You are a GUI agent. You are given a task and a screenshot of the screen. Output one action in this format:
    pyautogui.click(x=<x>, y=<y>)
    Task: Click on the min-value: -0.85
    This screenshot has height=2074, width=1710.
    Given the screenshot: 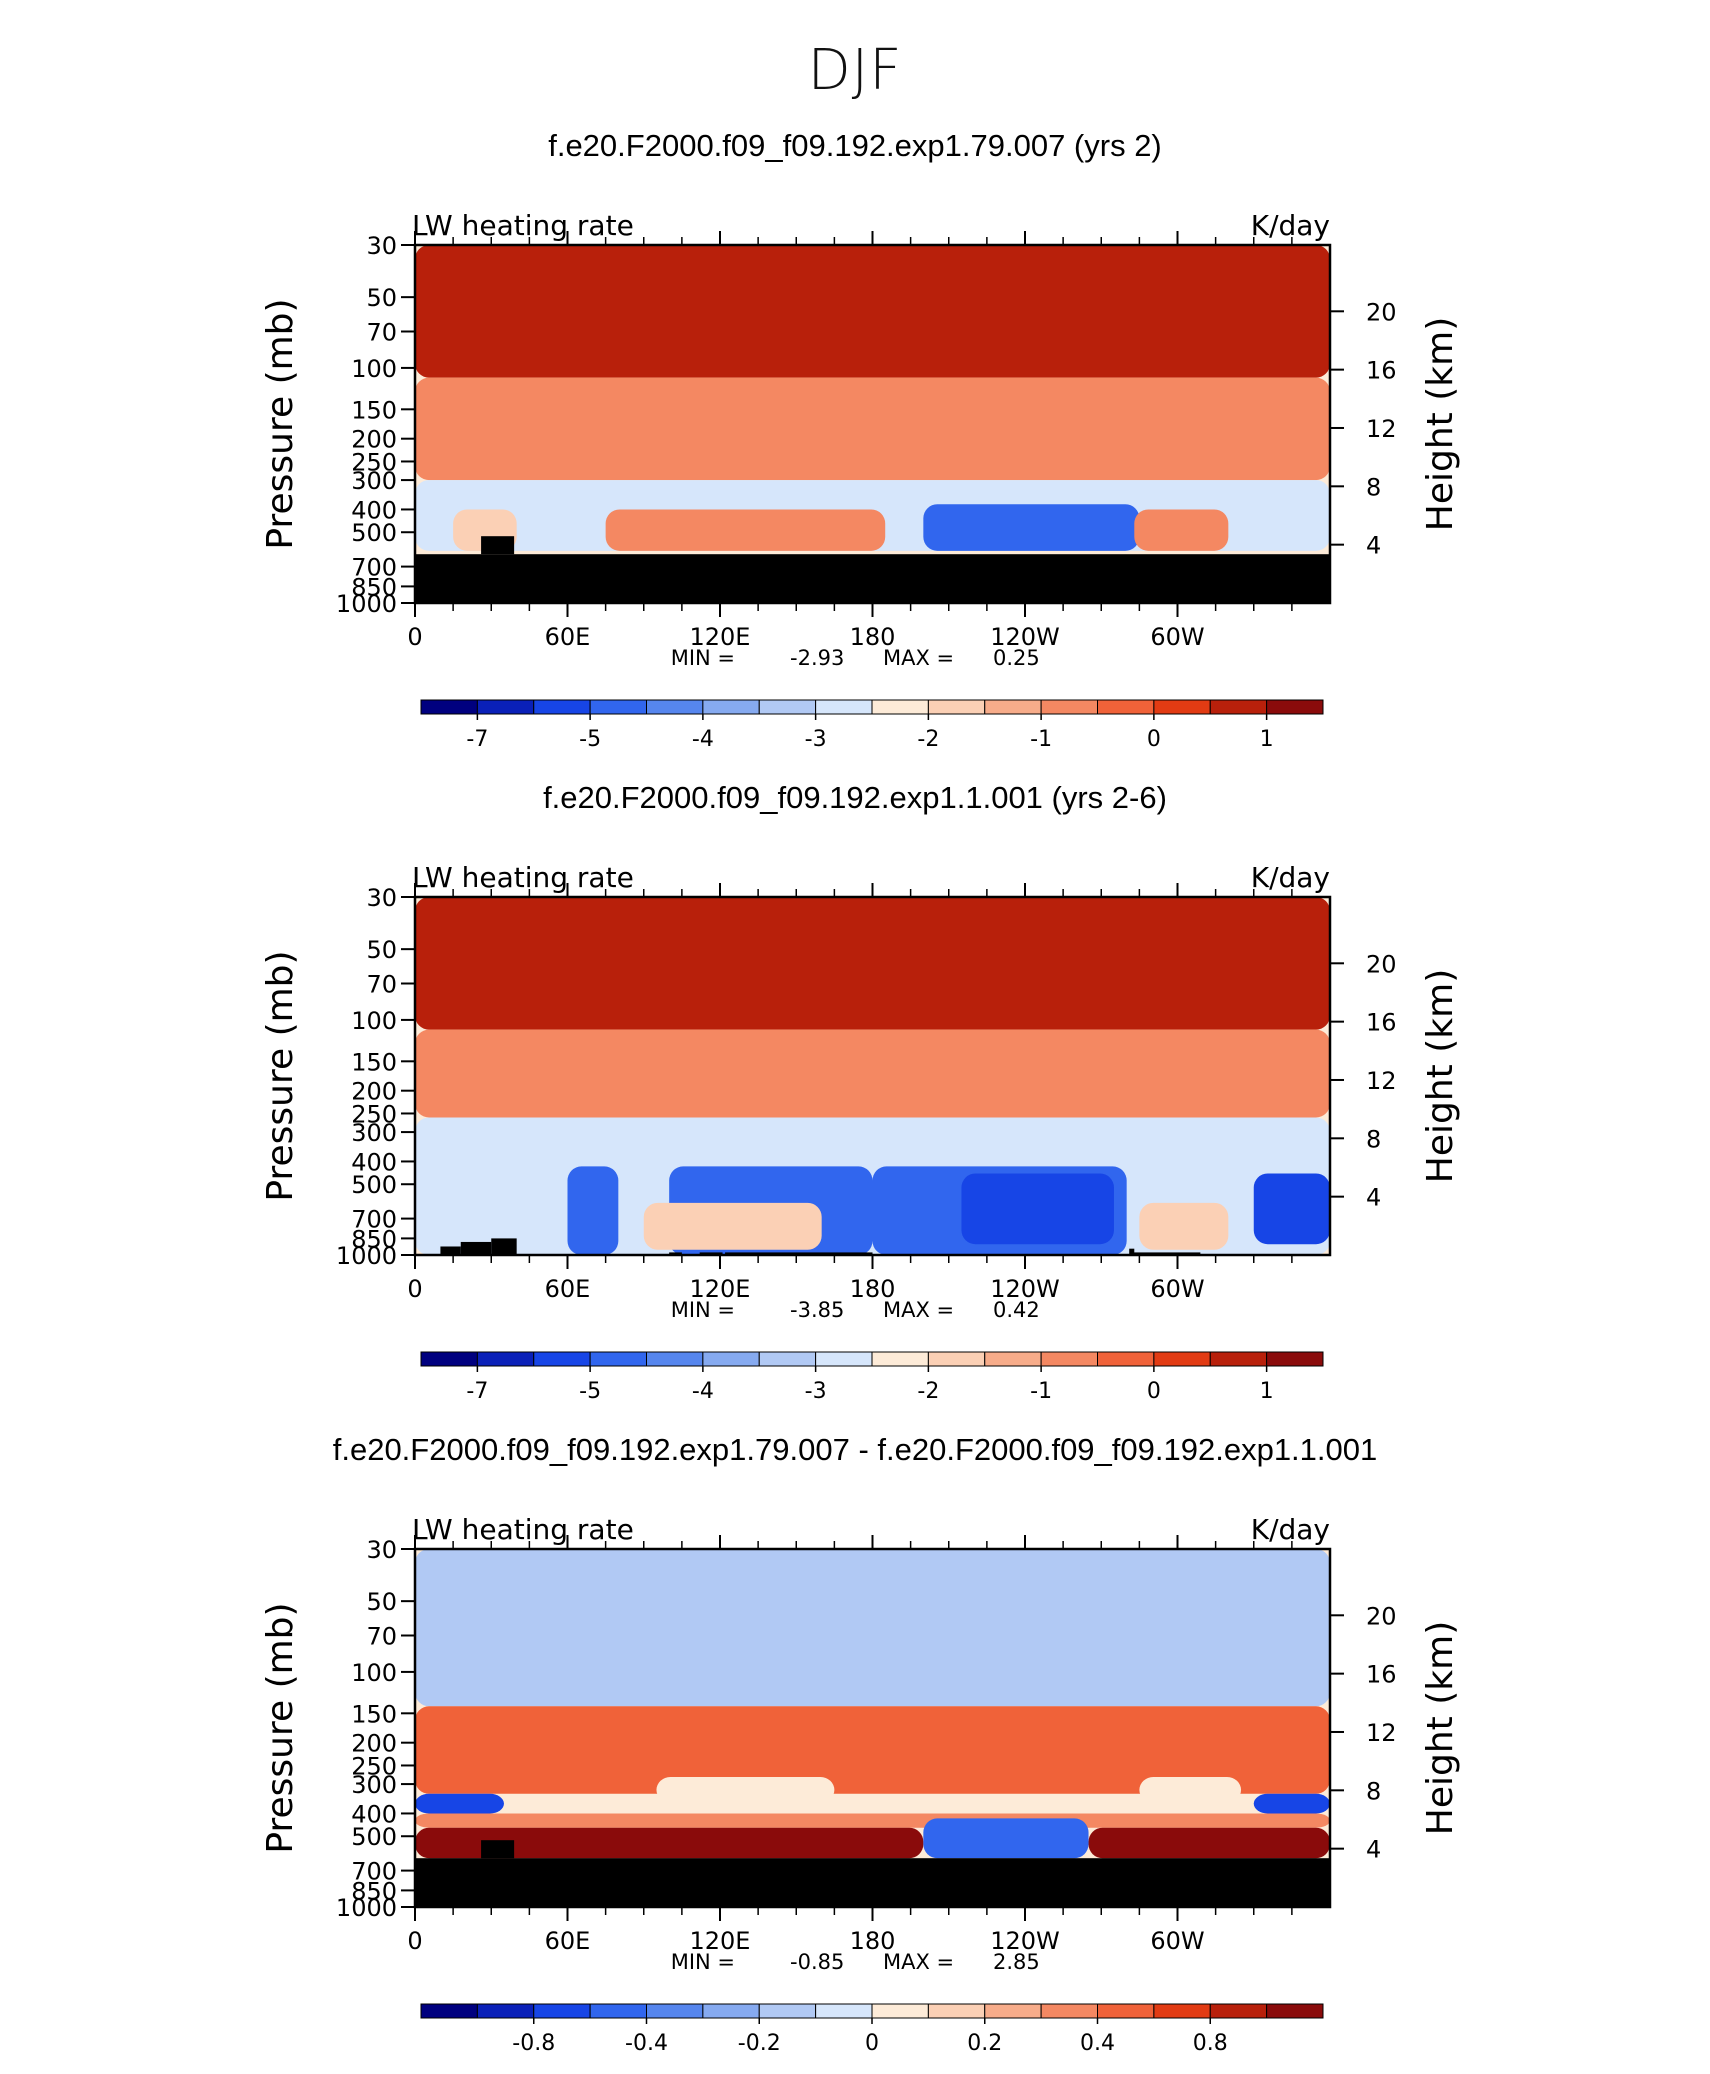 What is the action you would take?
    pyautogui.click(x=817, y=1962)
    